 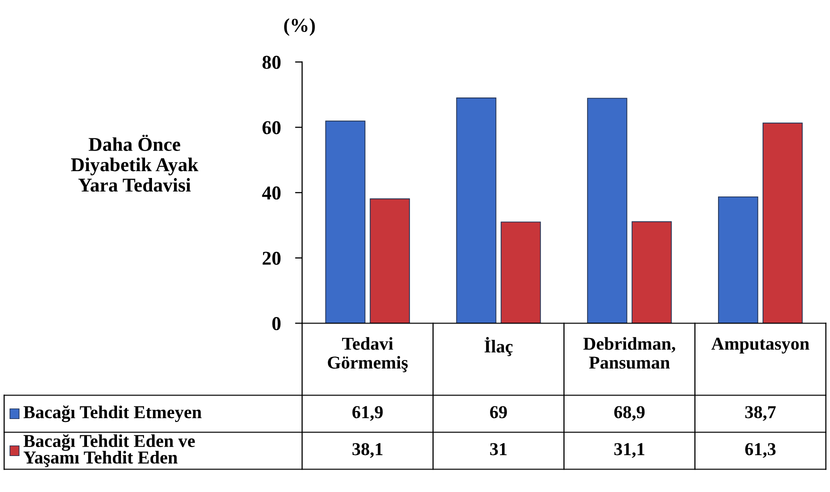 I want to click on data-label: 61,3, so click(x=760, y=450).